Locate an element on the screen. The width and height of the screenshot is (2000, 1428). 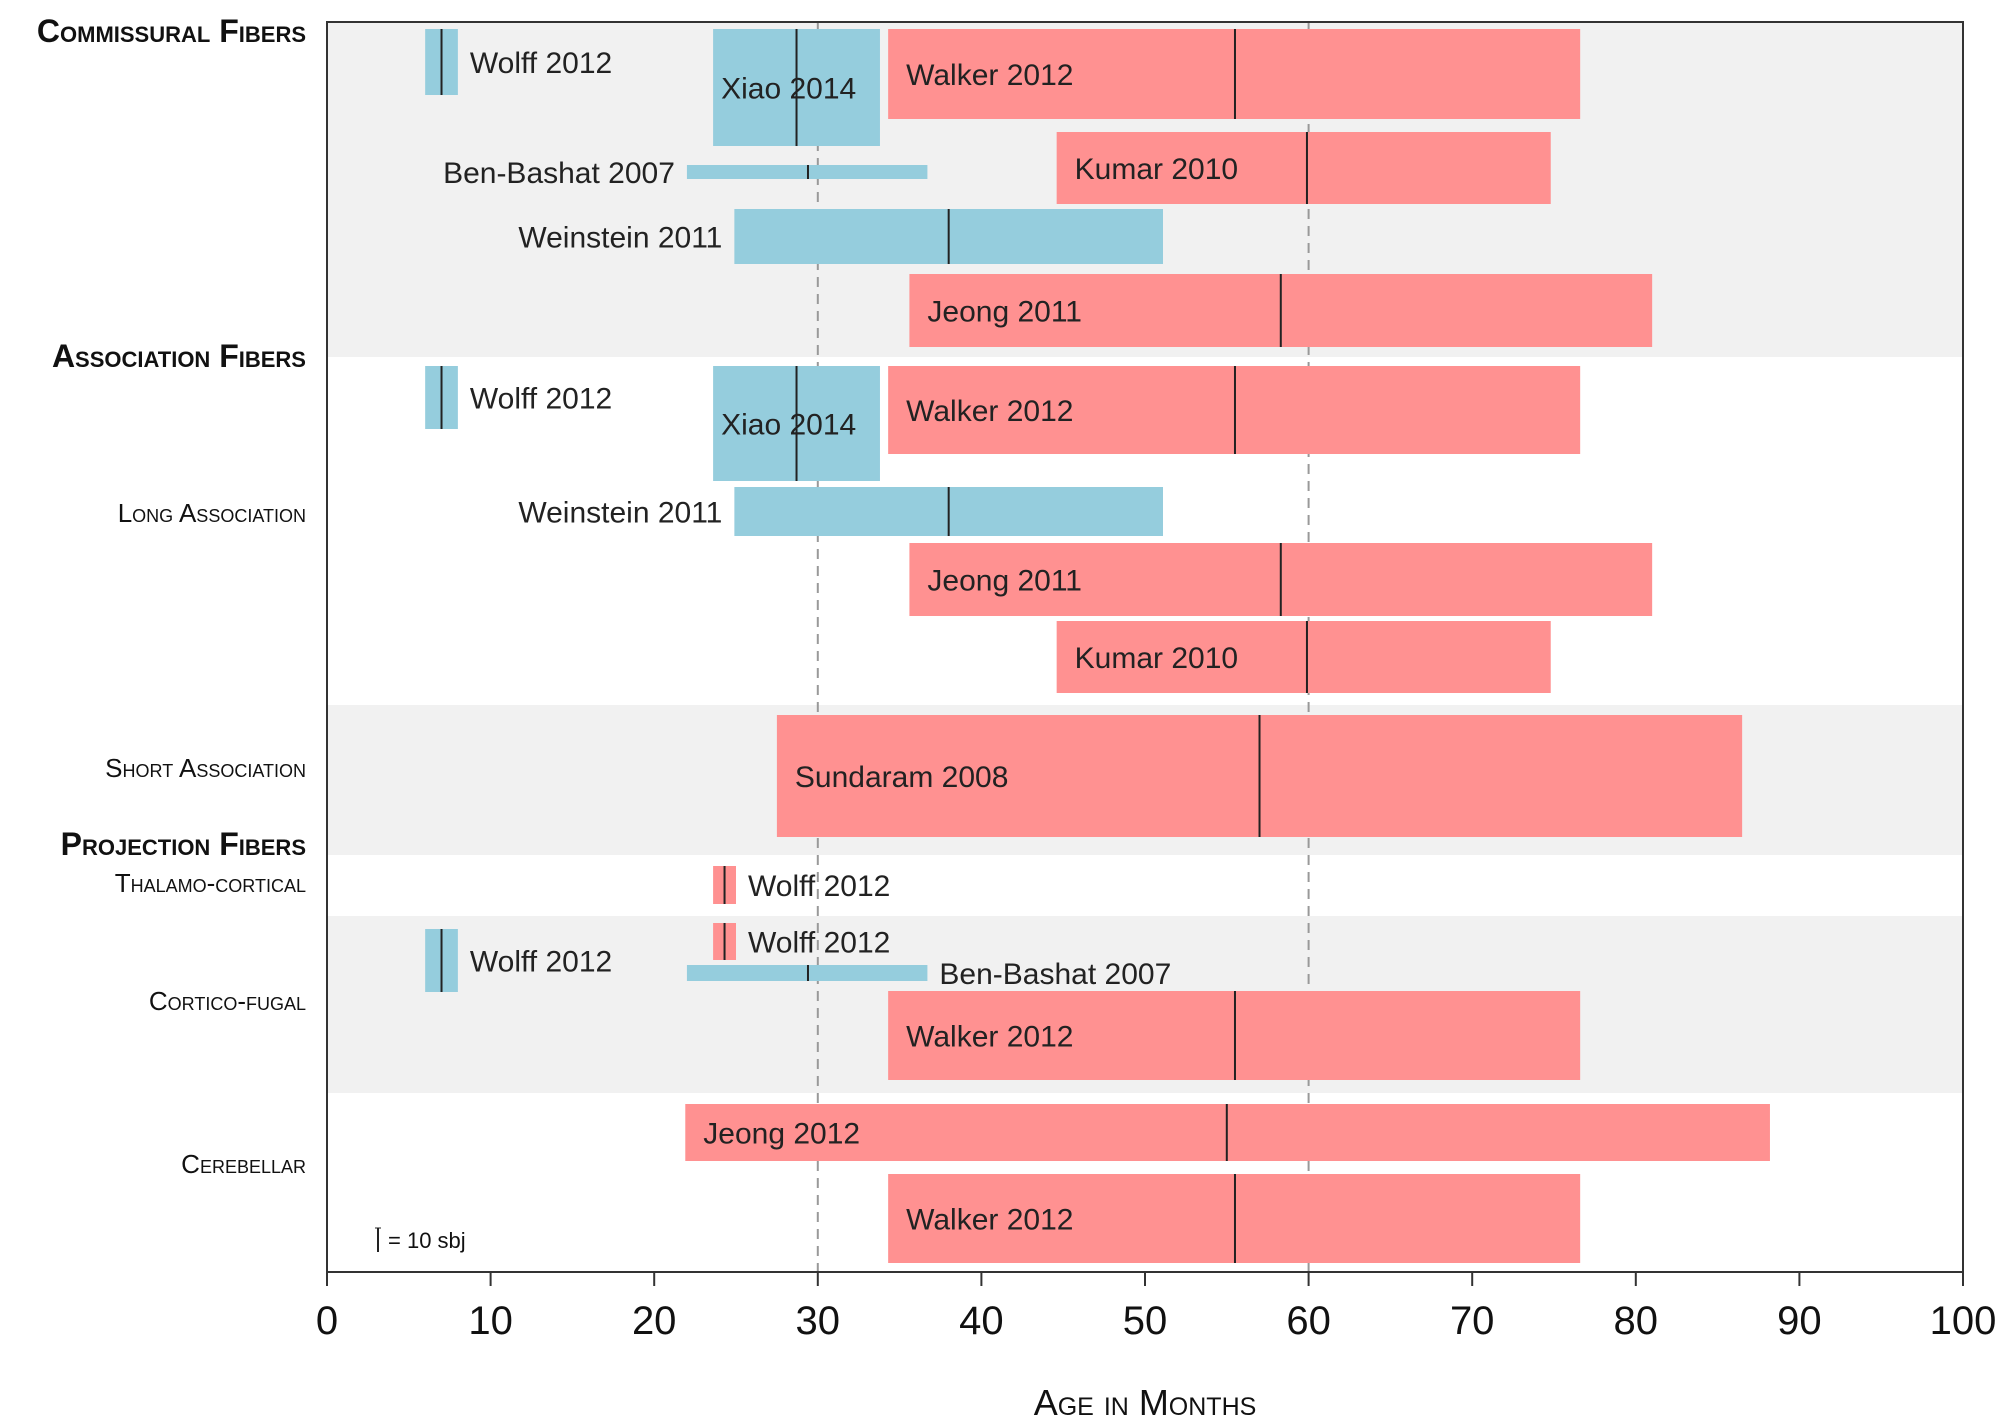
x-axis-title: Age in Months is located at coordinates (1145, 1402).